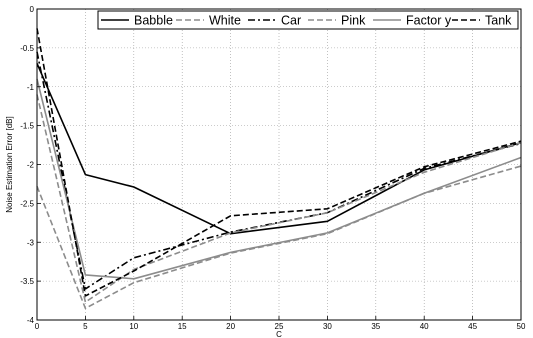 This screenshot has width=533, height=338. Describe the element at coordinates (133, 326) in the screenshot. I see `x-tick-label: 10` at that location.